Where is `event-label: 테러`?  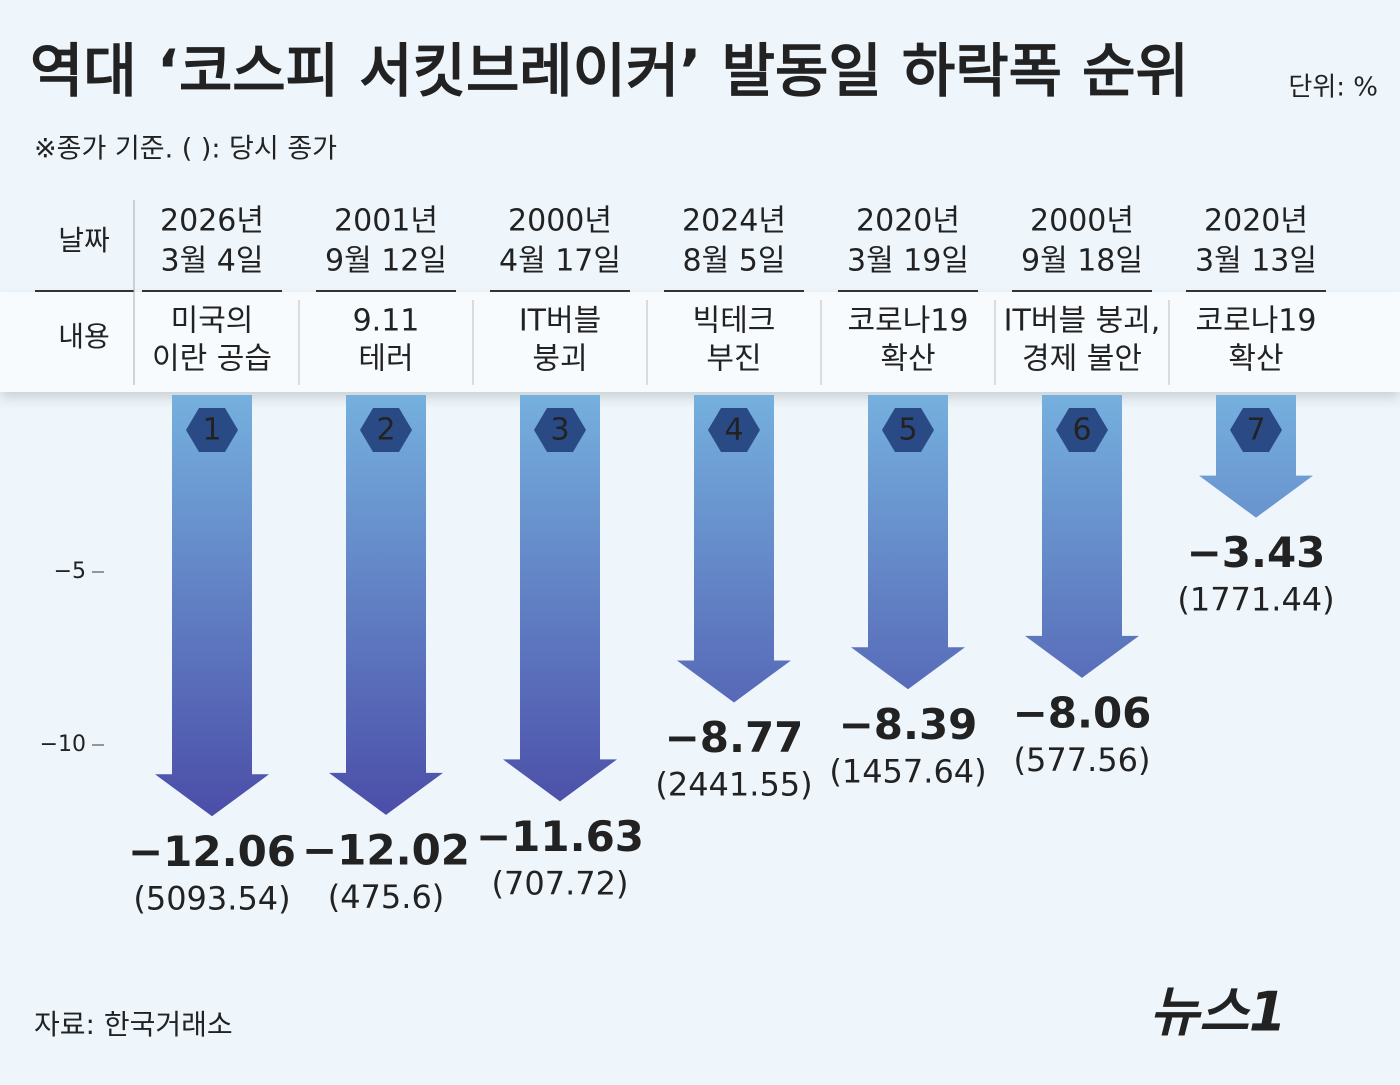 event-label: 테러 is located at coordinates (385, 359).